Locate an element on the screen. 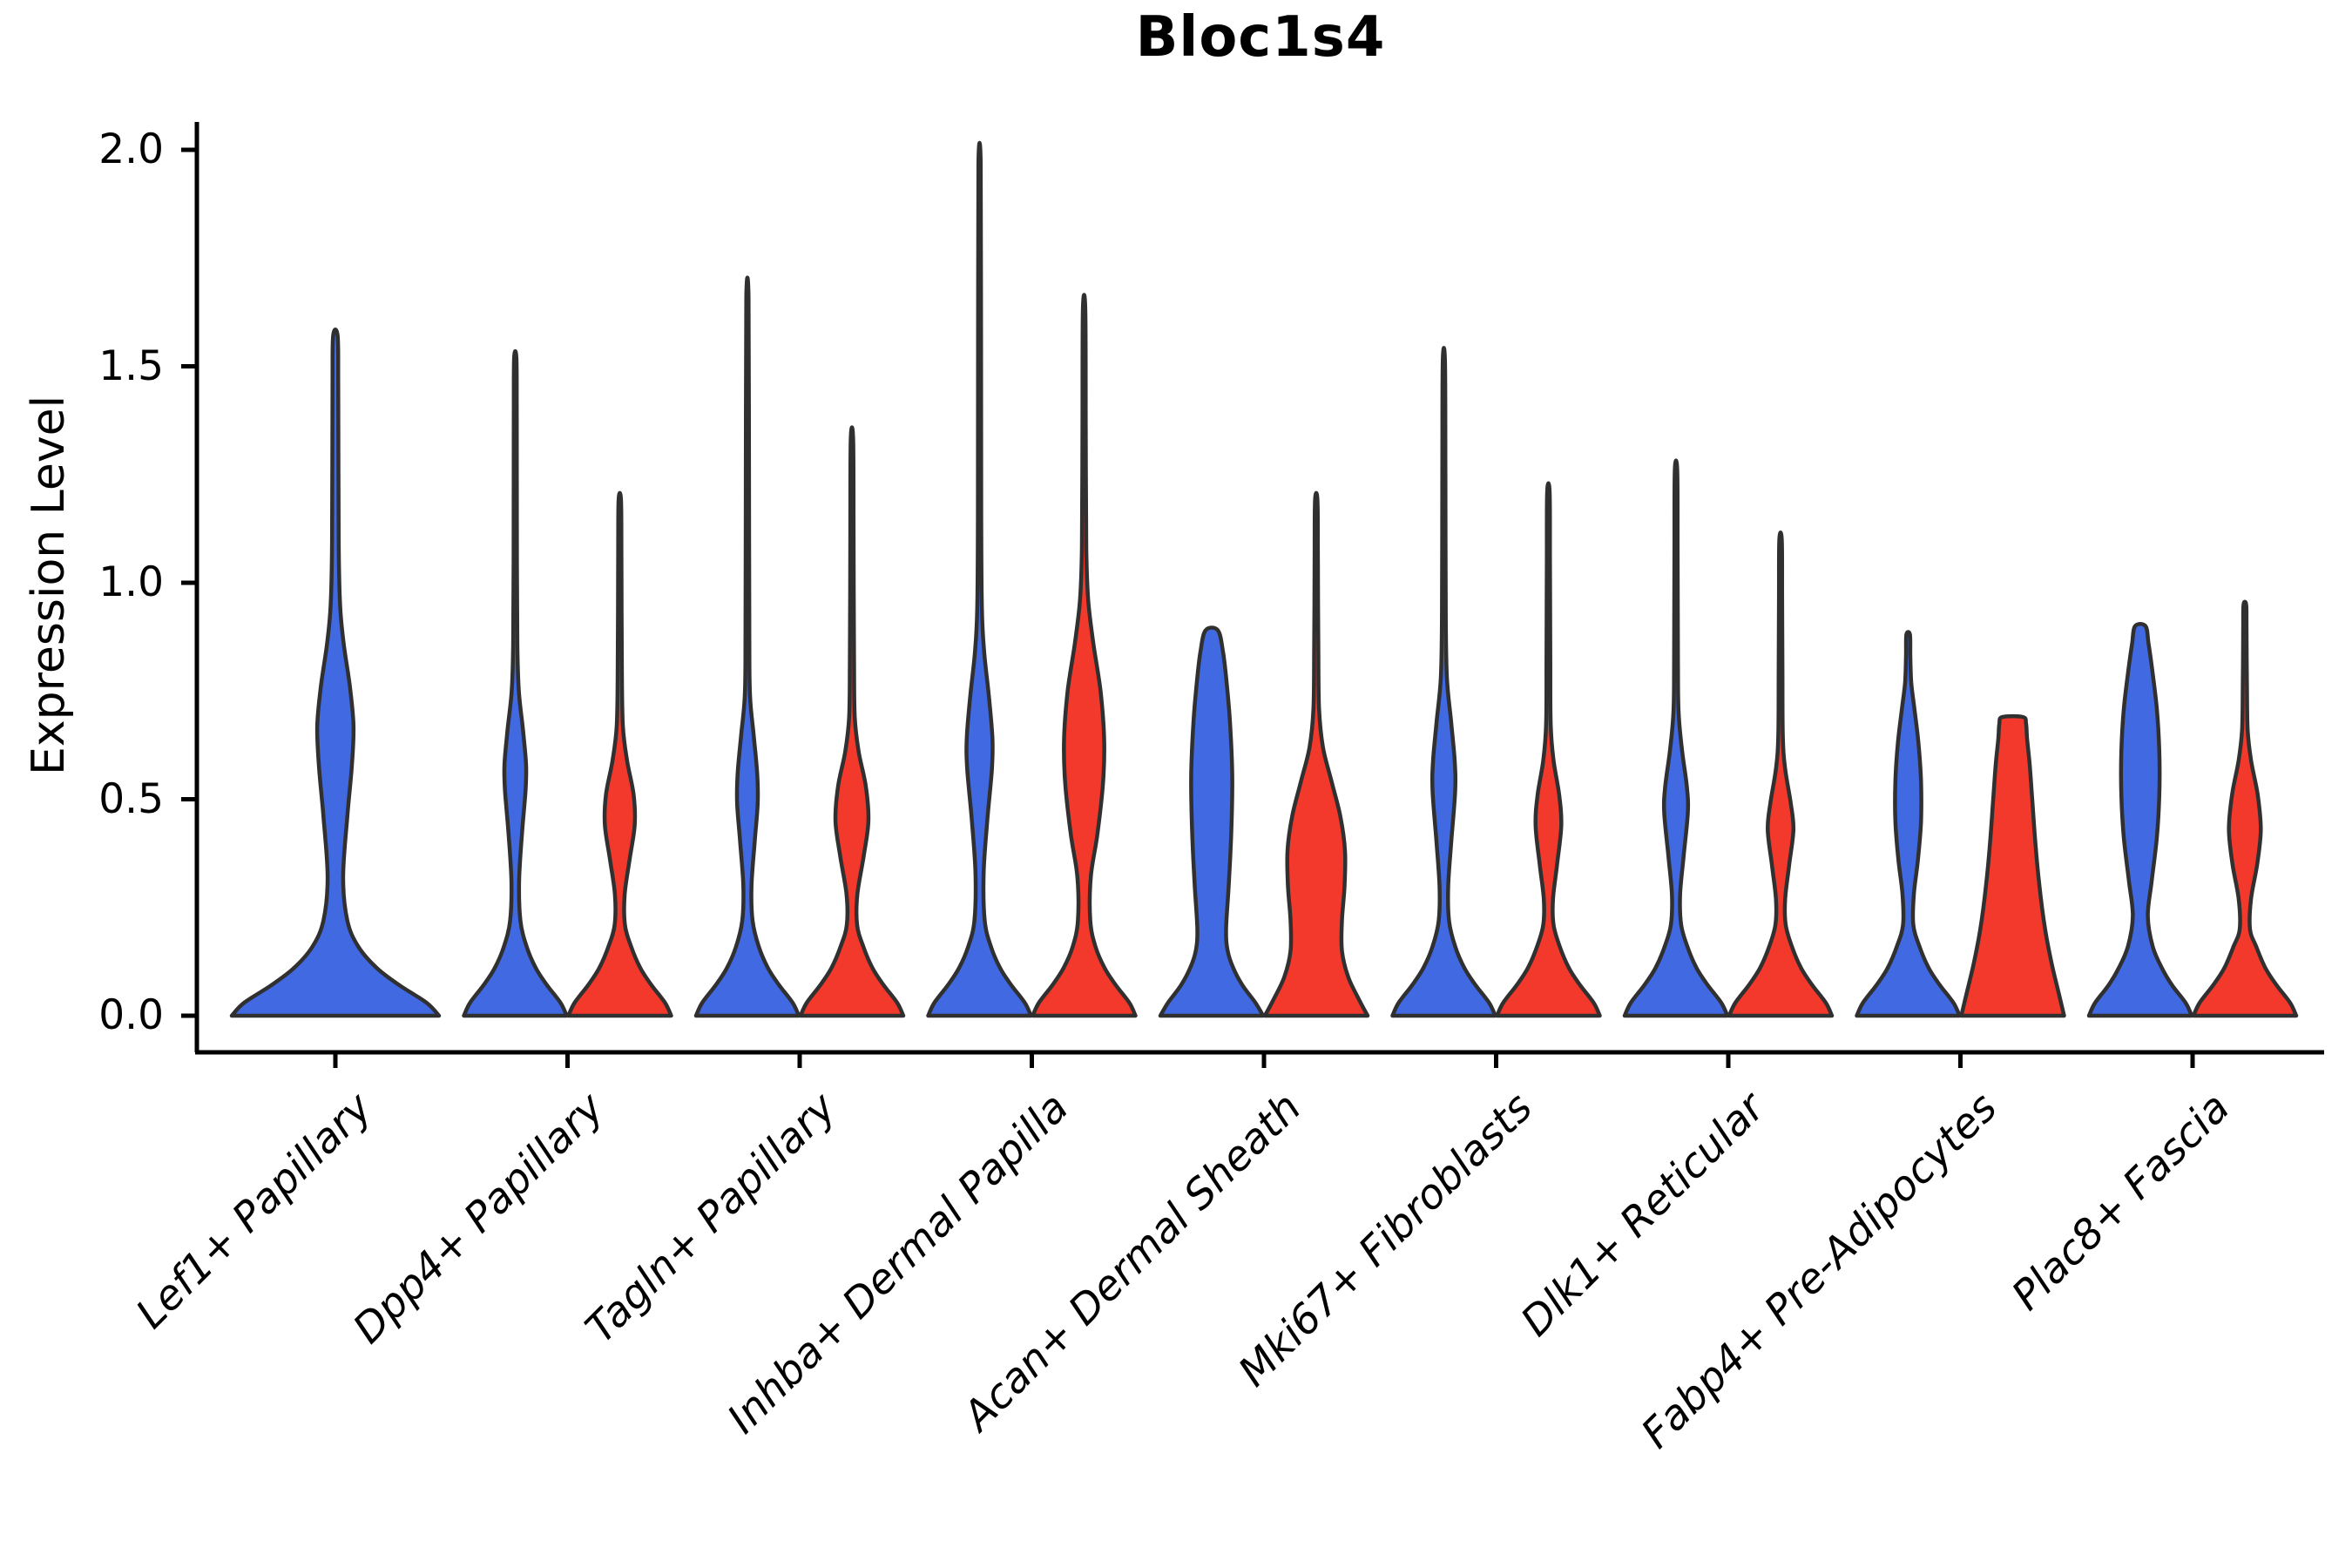 The width and height of the screenshot is (2352, 1568). violin-lef1-papillary-blue is located at coordinates (335, 673).